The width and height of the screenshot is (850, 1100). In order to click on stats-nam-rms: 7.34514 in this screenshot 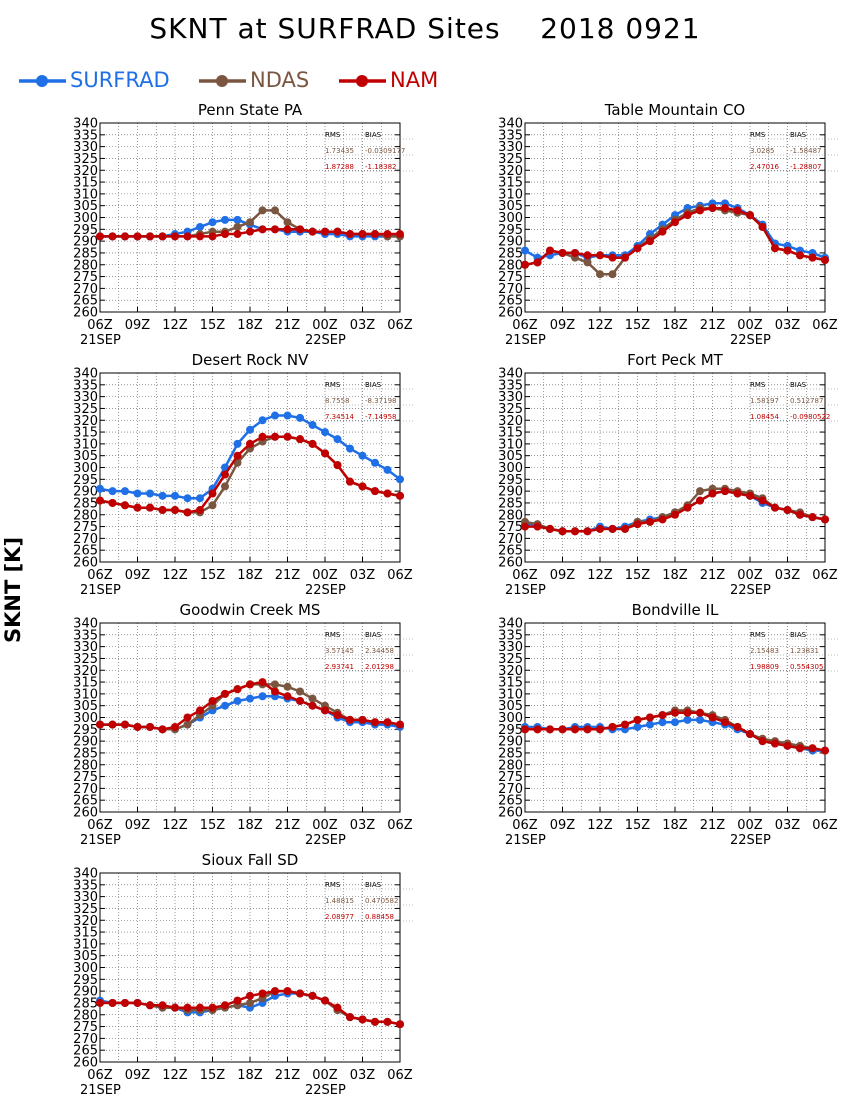, I will do `click(339, 417)`.